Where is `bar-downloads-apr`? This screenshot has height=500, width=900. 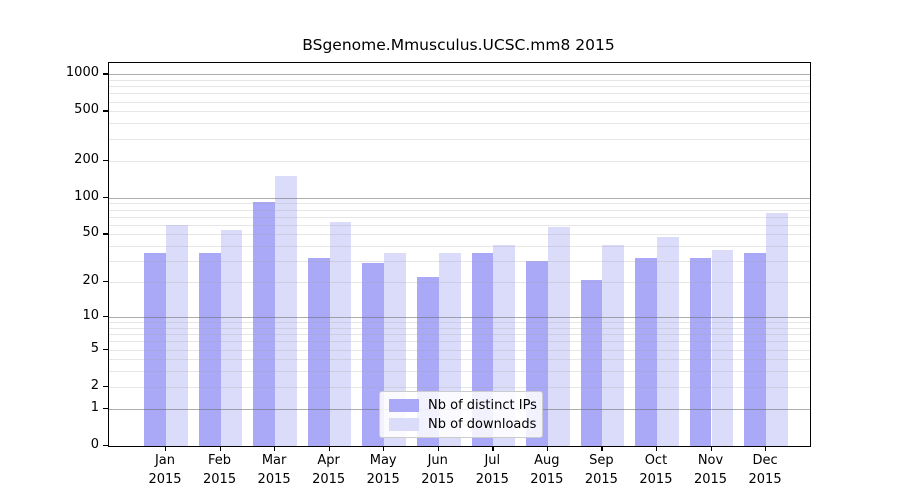
bar-downloads-apr is located at coordinates (340, 334).